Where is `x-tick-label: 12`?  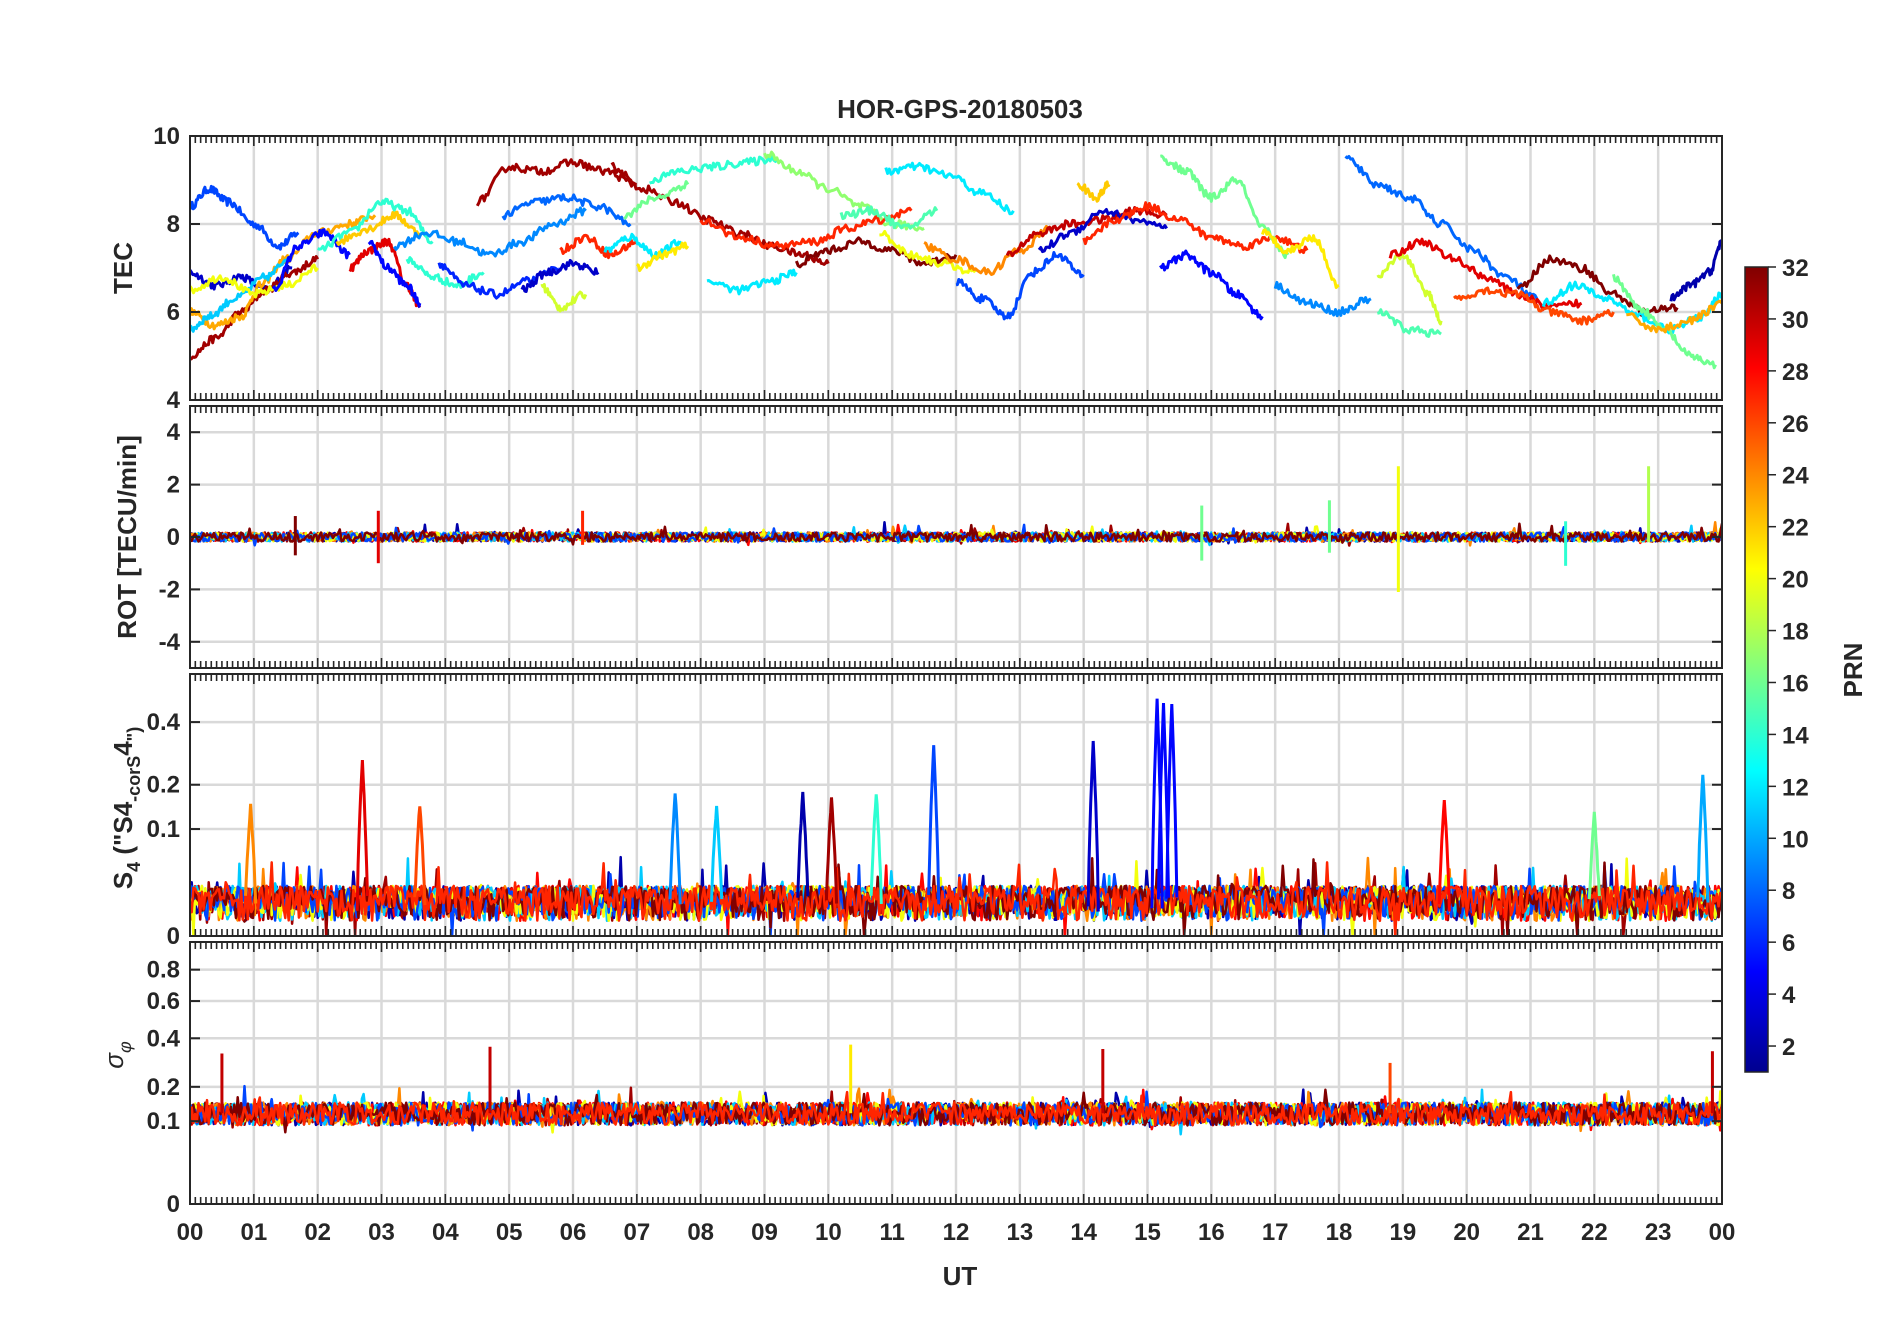
x-tick-label: 12 is located at coordinates (956, 1232).